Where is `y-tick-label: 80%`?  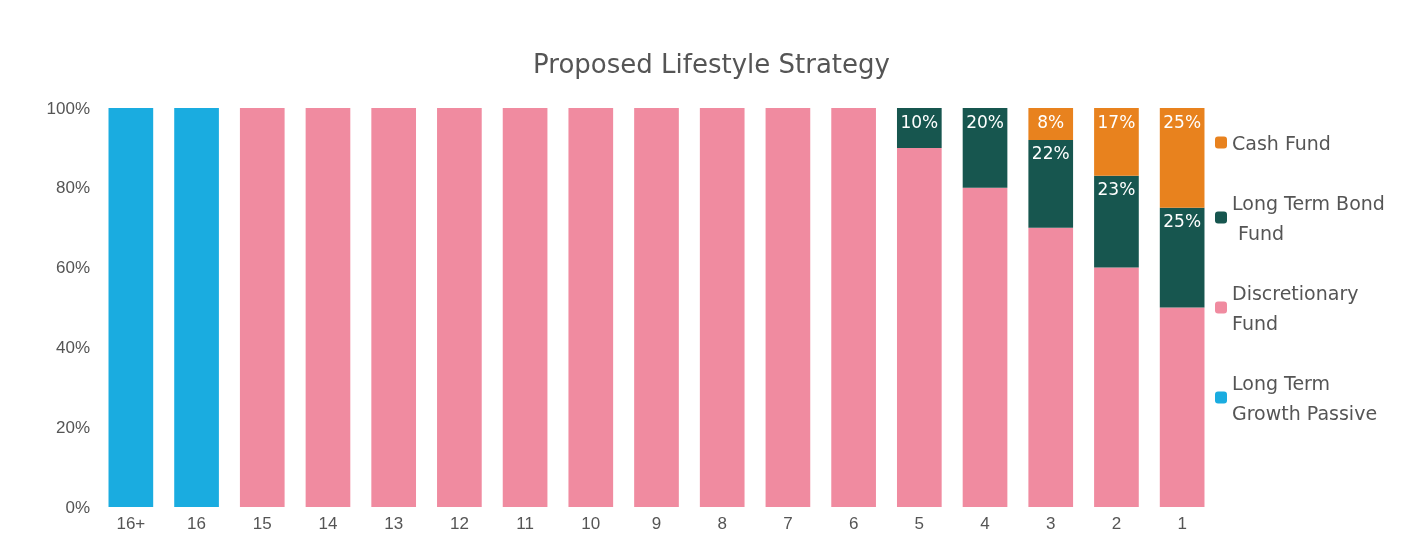
y-tick-label: 80% is located at coordinates (72, 188).